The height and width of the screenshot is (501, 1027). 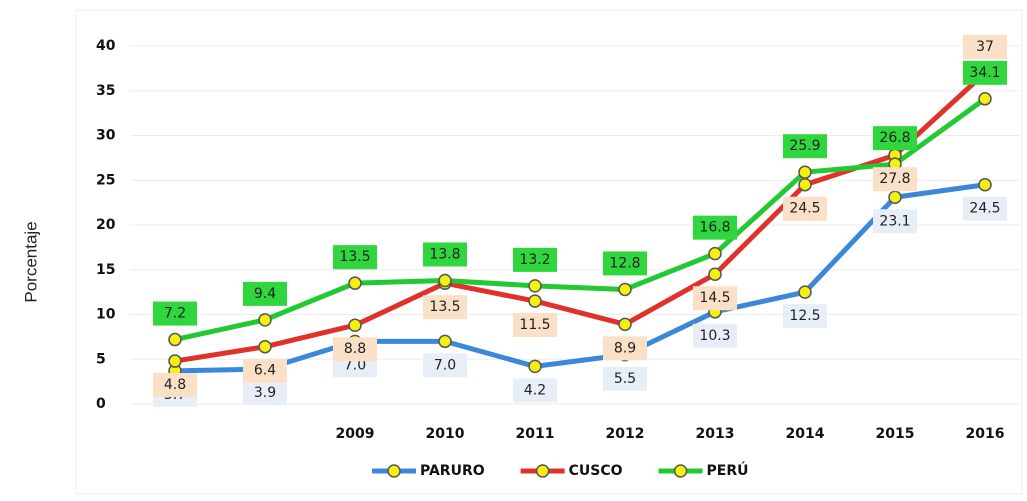 I want to click on data-label: 8.9, so click(x=625, y=348).